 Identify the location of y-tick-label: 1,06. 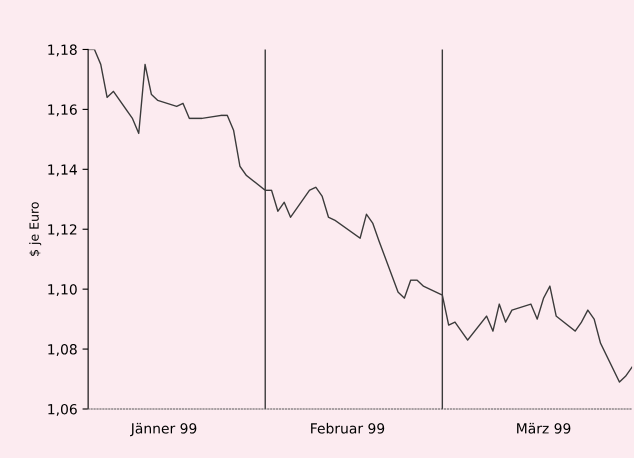
(62, 410).